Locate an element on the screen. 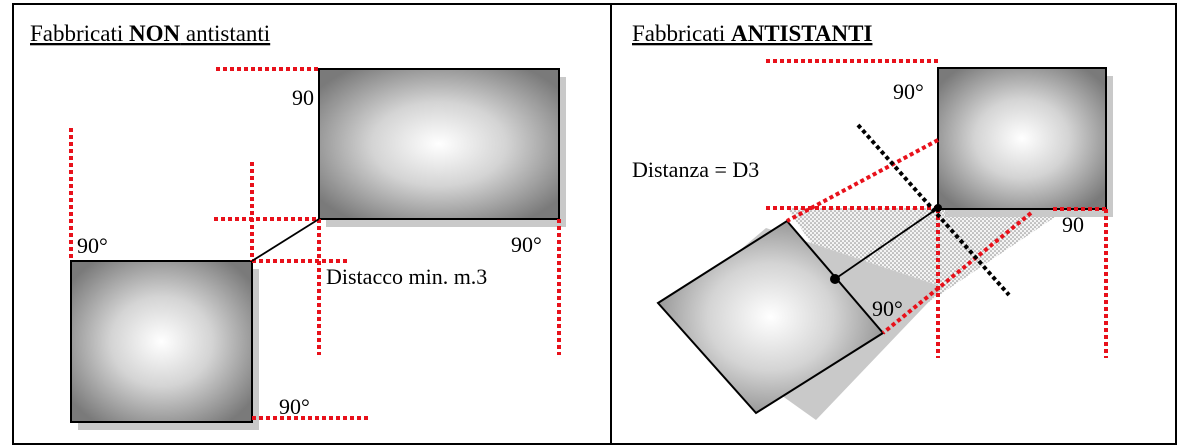 This screenshot has width=1180, height=448. perpendicular-projection-line is located at coordinates (933, 210).